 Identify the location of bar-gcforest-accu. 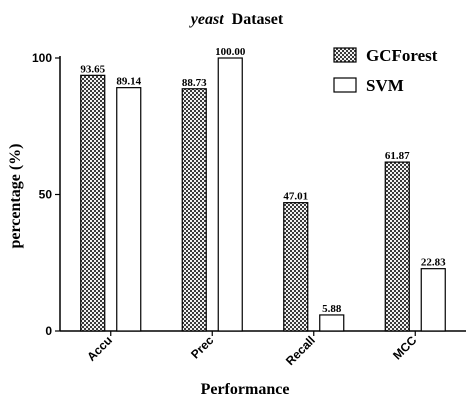
(93, 203).